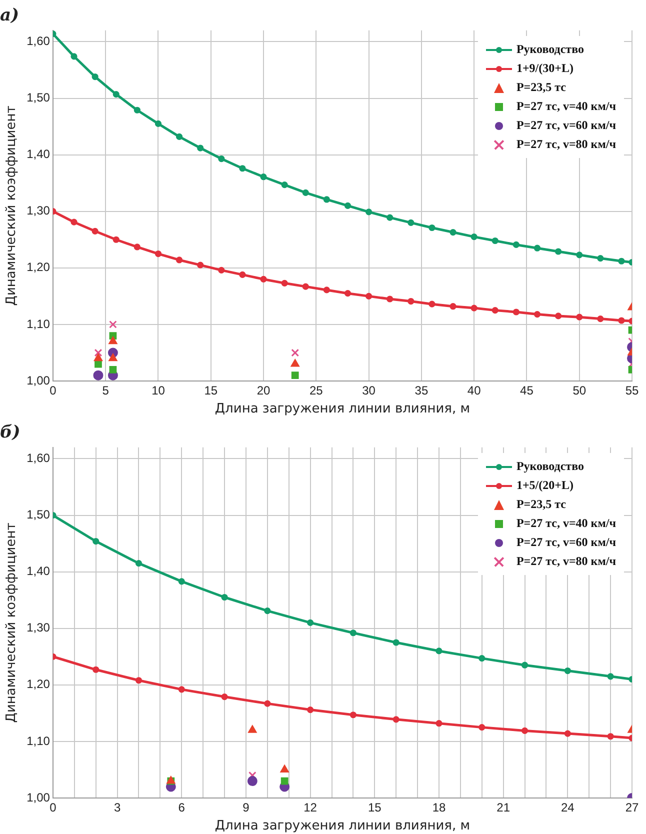  Describe the element at coordinates (545, 68) in the screenshot. I see `legend-label: 1+9/(30+L)` at that location.